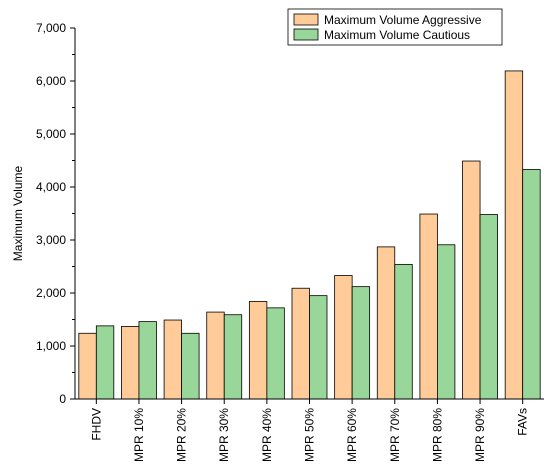 The height and width of the screenshot is (474, 550). Describe the element at coordinates (96, 424) in the screenshot. I see `x-tick-label-0: FHDV` at that location.